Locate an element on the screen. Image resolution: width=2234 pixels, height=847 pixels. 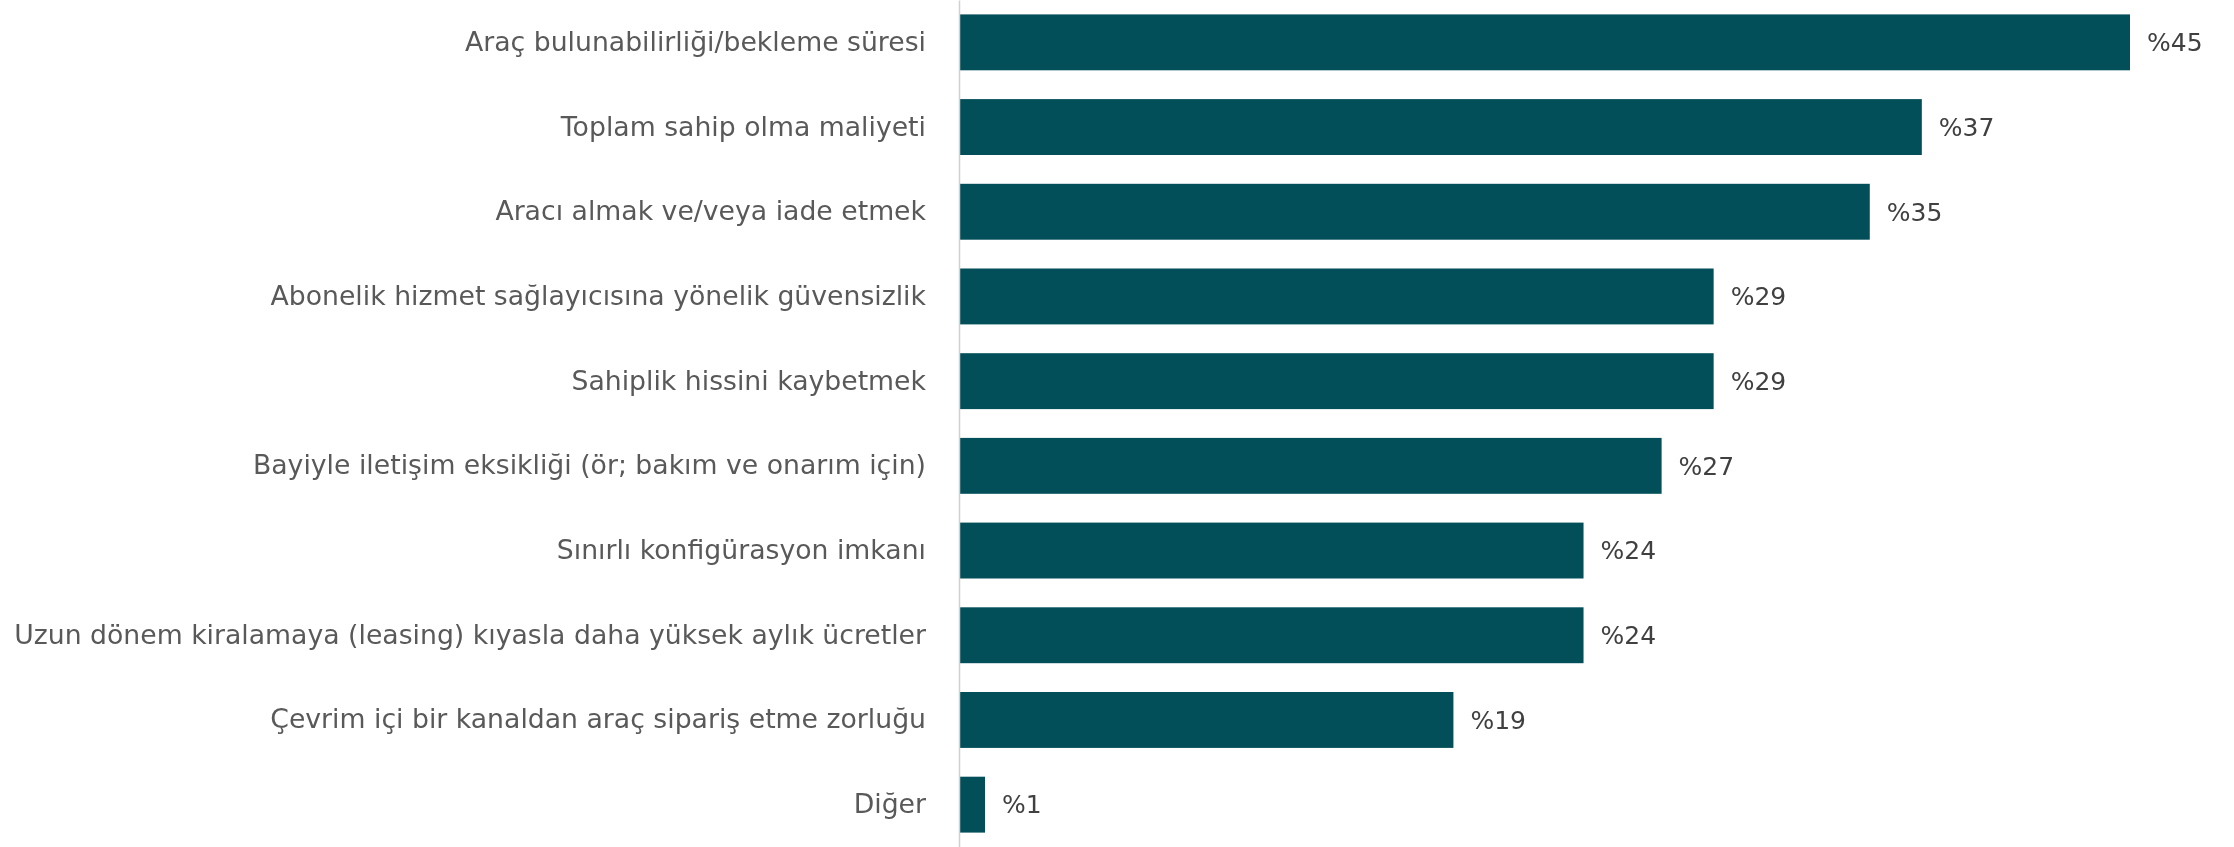
data-label: %45 is located at coordinates (2175, 43).